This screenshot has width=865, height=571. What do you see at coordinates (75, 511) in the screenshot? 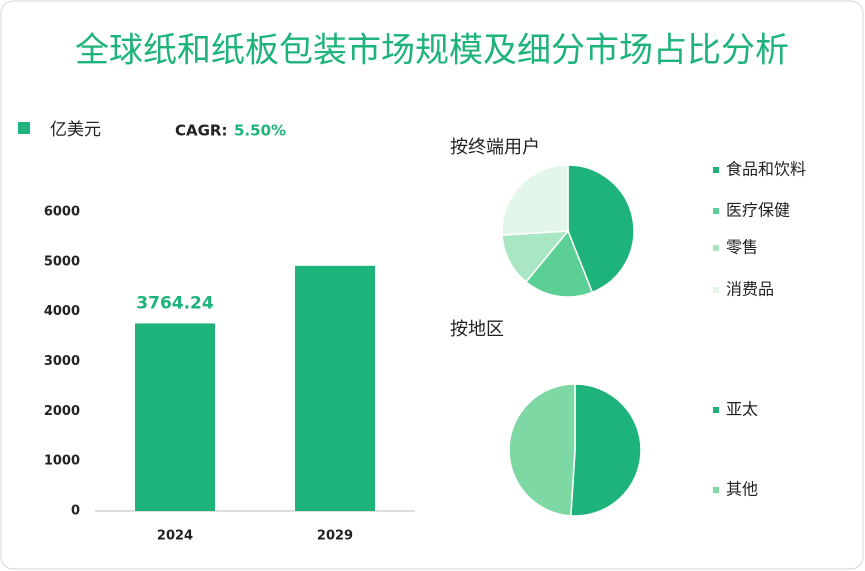
I see `y-tick-label: 0` at bounding box center [75, 511].